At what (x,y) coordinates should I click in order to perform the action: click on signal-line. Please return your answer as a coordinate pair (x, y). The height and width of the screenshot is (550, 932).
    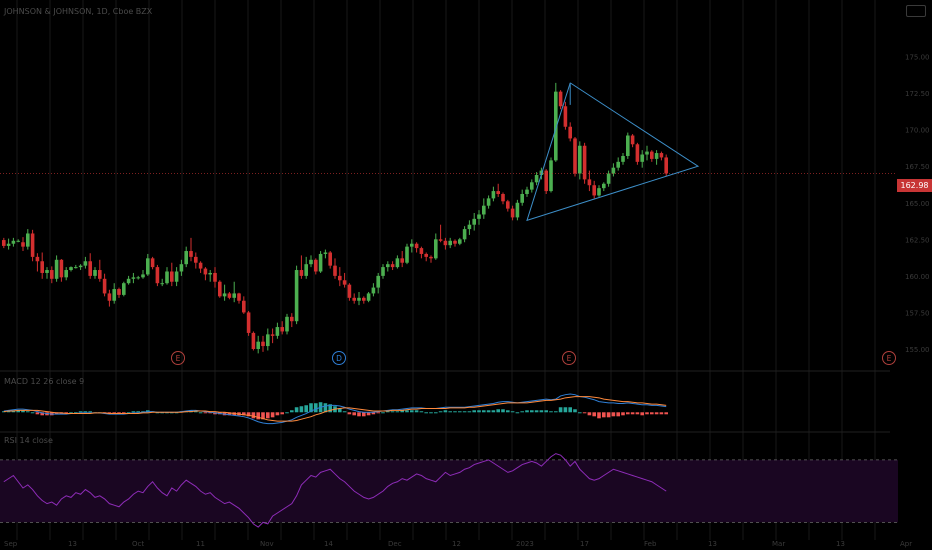
    Looking at the image, I should click on (335, 409).